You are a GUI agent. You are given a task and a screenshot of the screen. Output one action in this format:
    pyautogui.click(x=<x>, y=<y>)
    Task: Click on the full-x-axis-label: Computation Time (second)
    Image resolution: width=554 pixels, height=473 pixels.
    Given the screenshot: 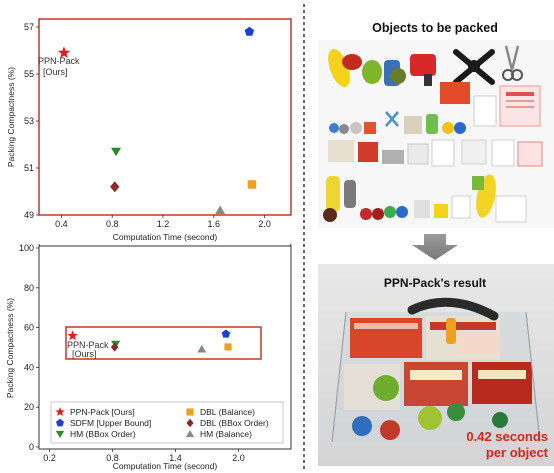 What is the action you would take?
    pyautogui.click(x=165, y=466)
    